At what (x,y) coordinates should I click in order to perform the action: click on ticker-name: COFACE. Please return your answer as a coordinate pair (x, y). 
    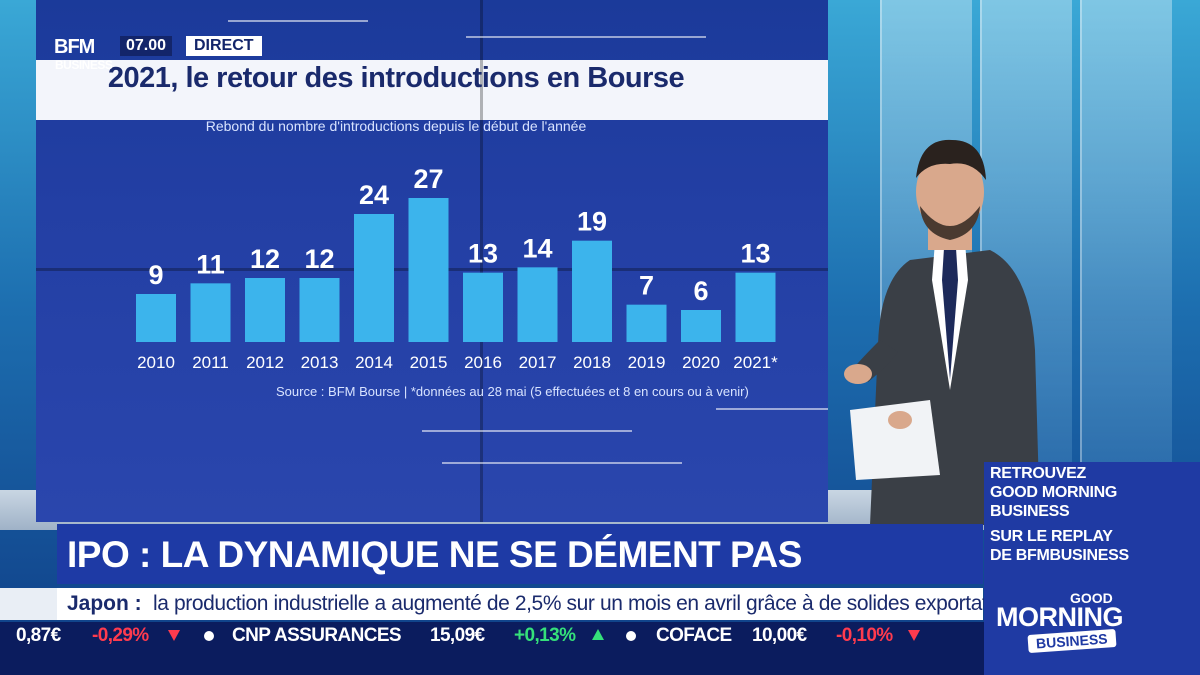
    Looking at the image, I should click on (694, 635).